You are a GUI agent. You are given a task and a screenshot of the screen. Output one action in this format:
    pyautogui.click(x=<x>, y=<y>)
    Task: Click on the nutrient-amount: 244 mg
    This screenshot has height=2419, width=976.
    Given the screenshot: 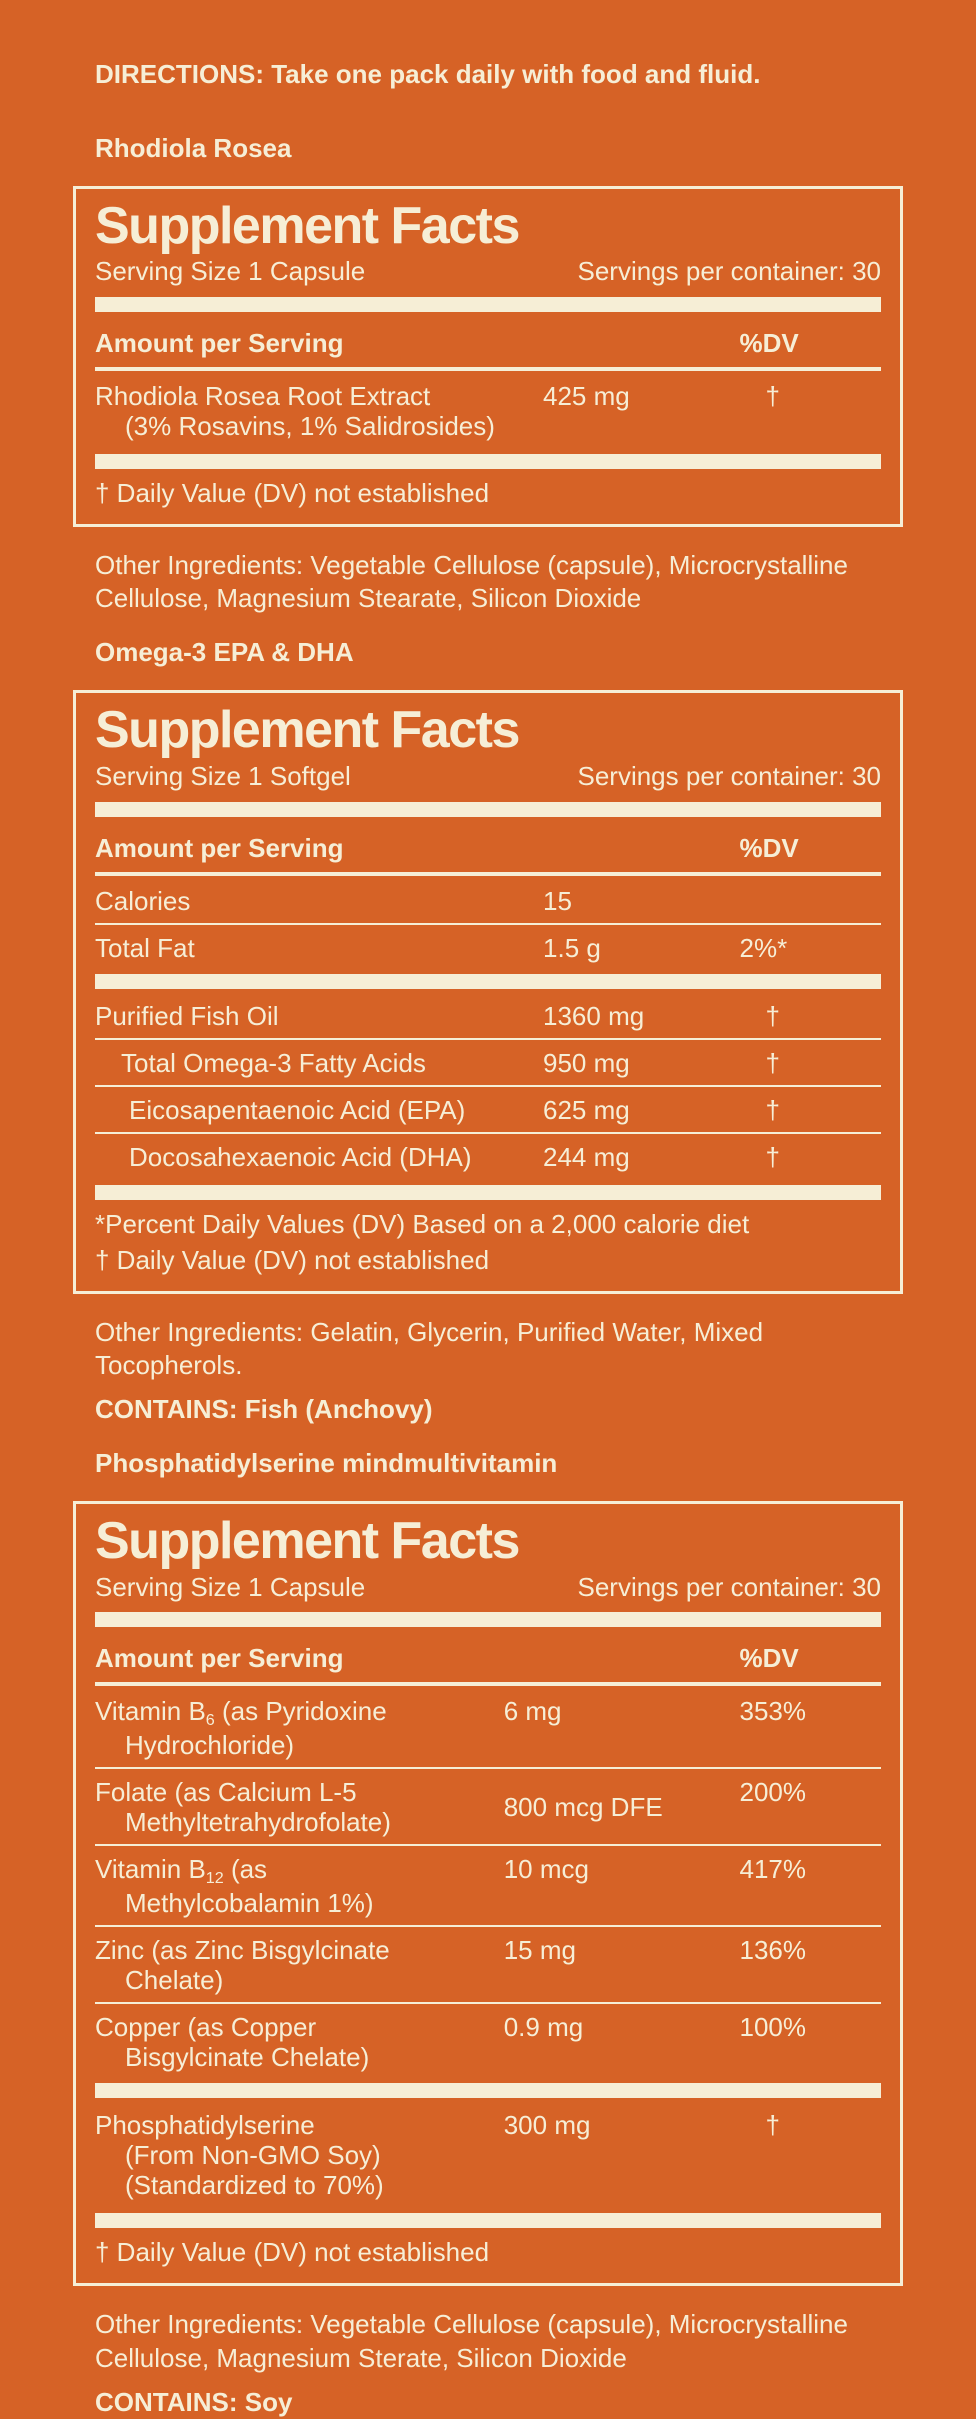 What is the action you would take?
    pyautogui.click(x=641, y=1157)
    